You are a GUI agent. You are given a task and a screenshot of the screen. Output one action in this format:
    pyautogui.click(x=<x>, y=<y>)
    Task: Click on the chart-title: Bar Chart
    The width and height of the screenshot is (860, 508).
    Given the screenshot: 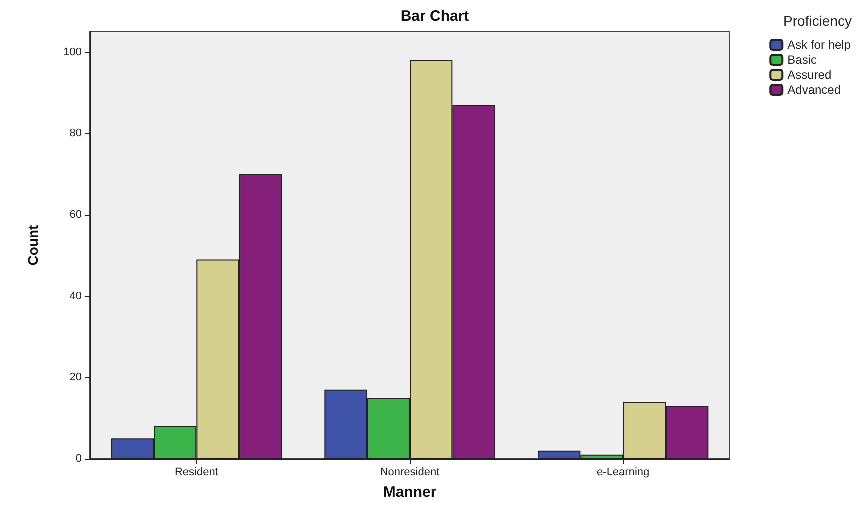 What is the action you would take?
    pyautogui.click(x=435, y=16)
    